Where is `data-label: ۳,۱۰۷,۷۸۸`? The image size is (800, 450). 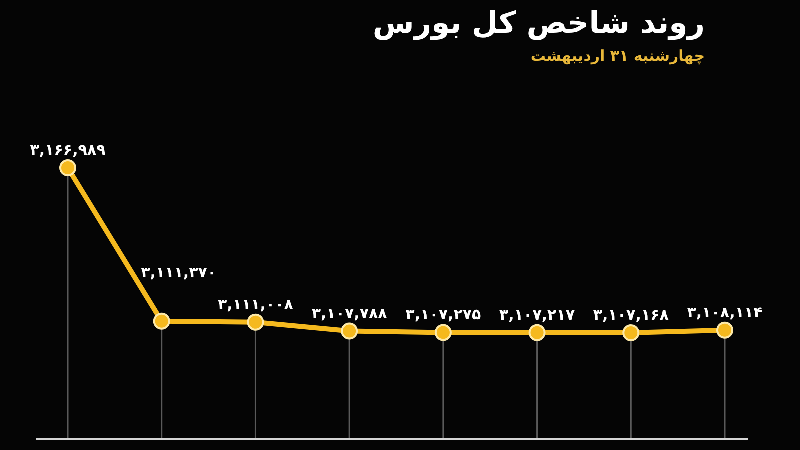
data-label: ۳,۱۰۷,۷۸۸ is located at coordinates (350, 313).